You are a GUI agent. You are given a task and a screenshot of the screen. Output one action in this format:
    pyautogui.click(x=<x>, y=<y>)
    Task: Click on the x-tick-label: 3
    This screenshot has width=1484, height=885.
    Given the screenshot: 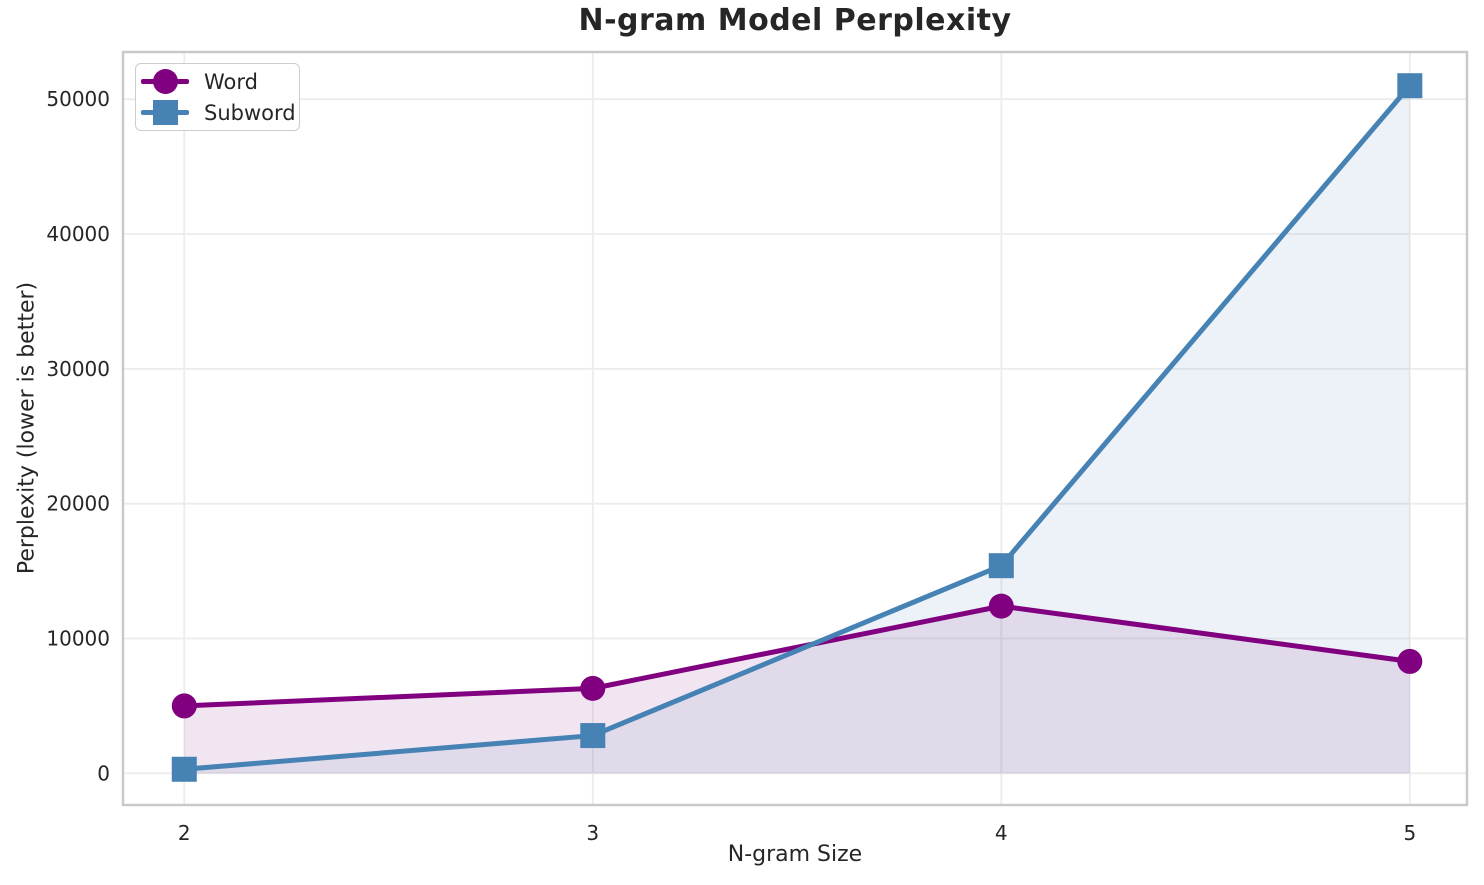 What is the action you would take?
    pyautogui.click(x=592, y=833)
    